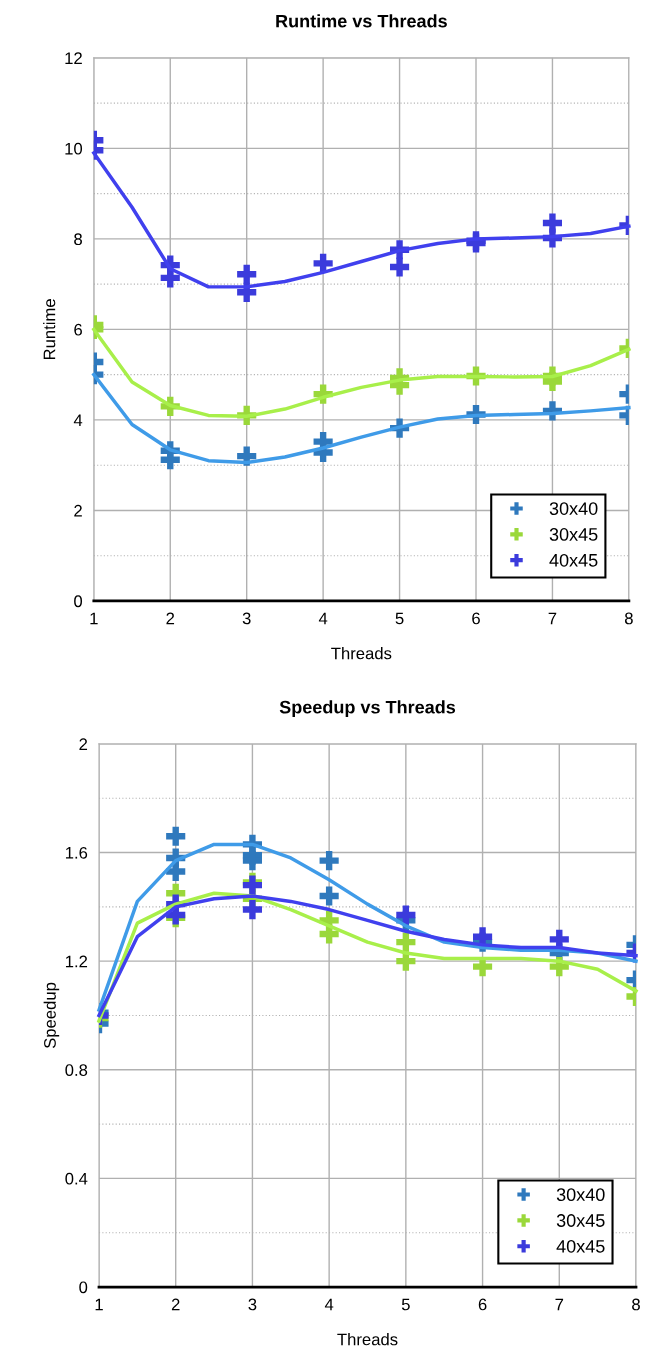 This screenshot has width=647, height=1368. Describe the element at coordinates (78, 420) in the screenshot. I see `y-tick-label: 4` at that location.